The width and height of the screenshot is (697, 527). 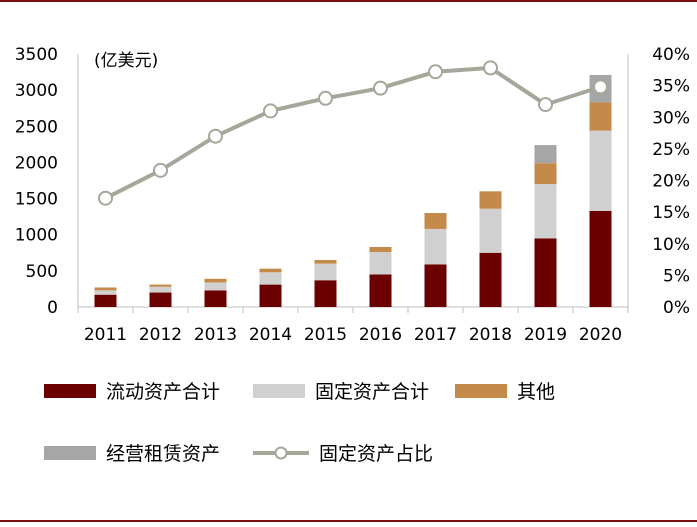 I want to click on legend-label: 固定资产占比, so click(x=376, y=454).